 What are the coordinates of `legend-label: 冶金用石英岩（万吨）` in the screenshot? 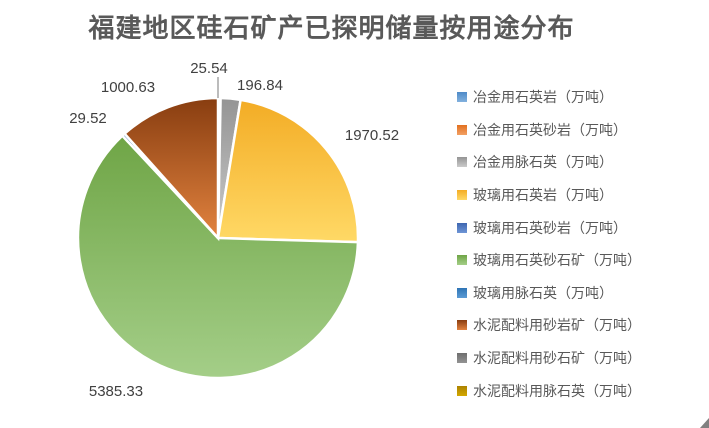 It's located at (543, 99).